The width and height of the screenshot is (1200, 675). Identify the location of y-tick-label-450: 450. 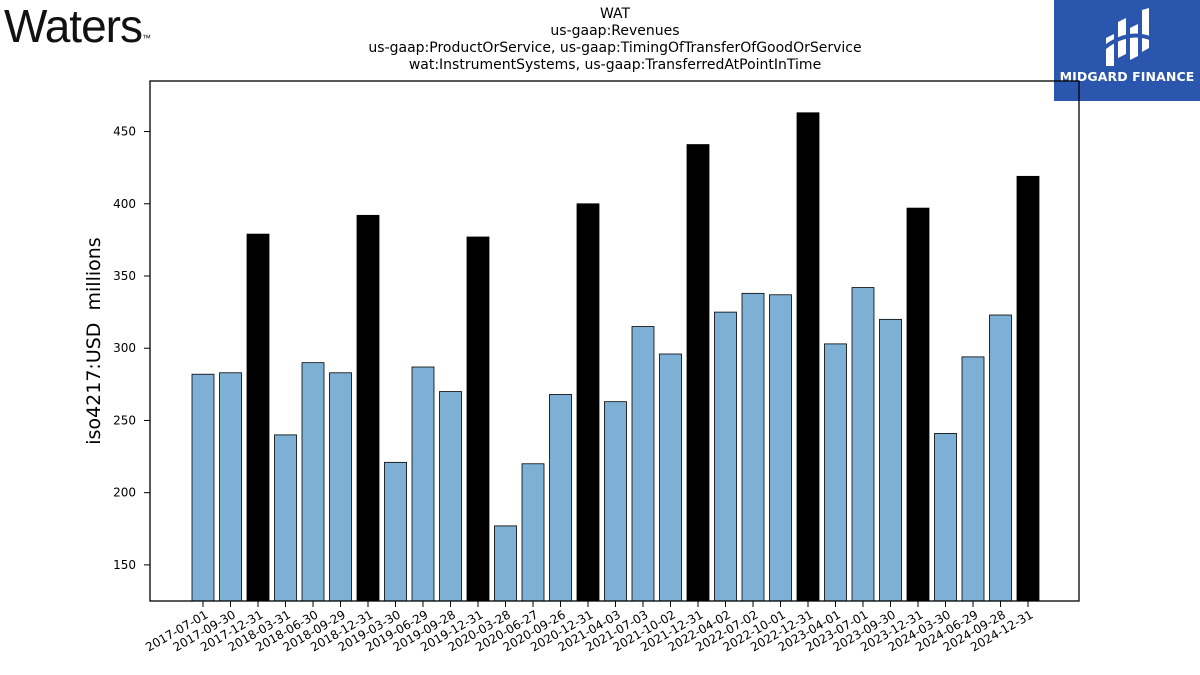
(124, 132).